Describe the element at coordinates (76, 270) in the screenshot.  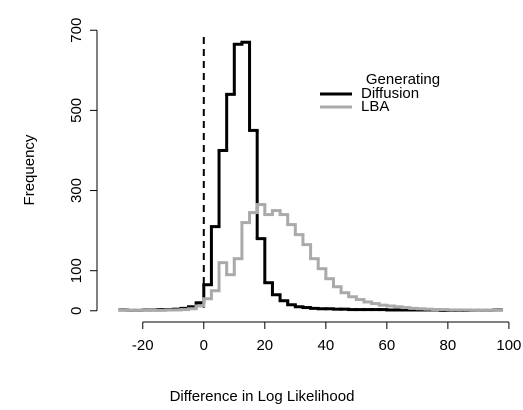
I see `y-tick-label: 100` at that location.